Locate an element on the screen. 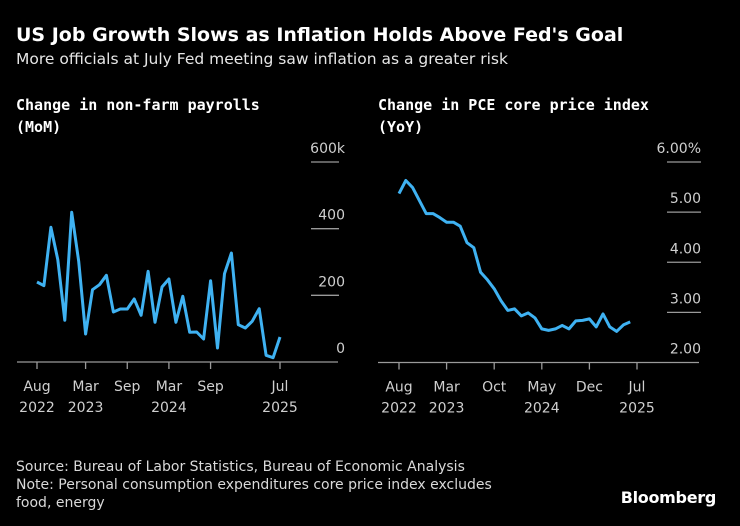 This screenshot has width=740, height=526. note-line2: food, energy is located at coordinates (60, 503).